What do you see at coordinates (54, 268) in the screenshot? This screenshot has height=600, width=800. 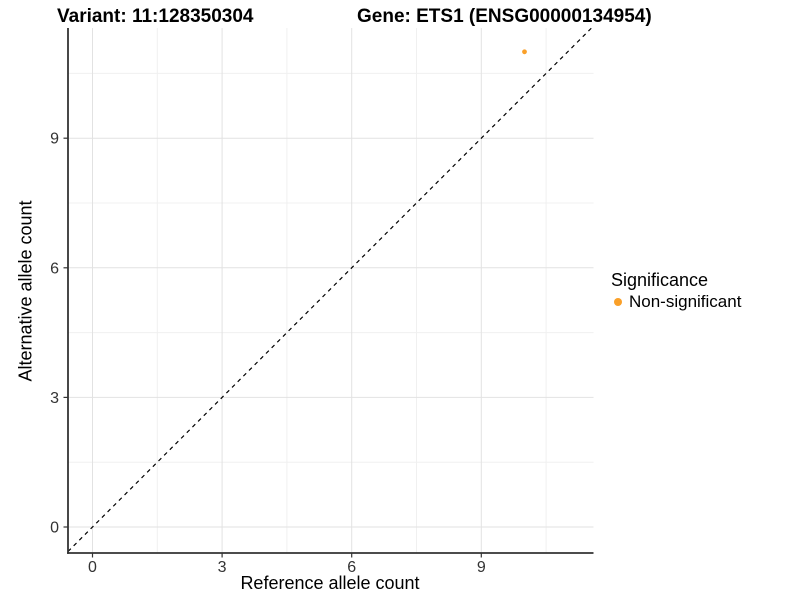 I see `y-tick-label: 6` at bounding box center [54, 268].